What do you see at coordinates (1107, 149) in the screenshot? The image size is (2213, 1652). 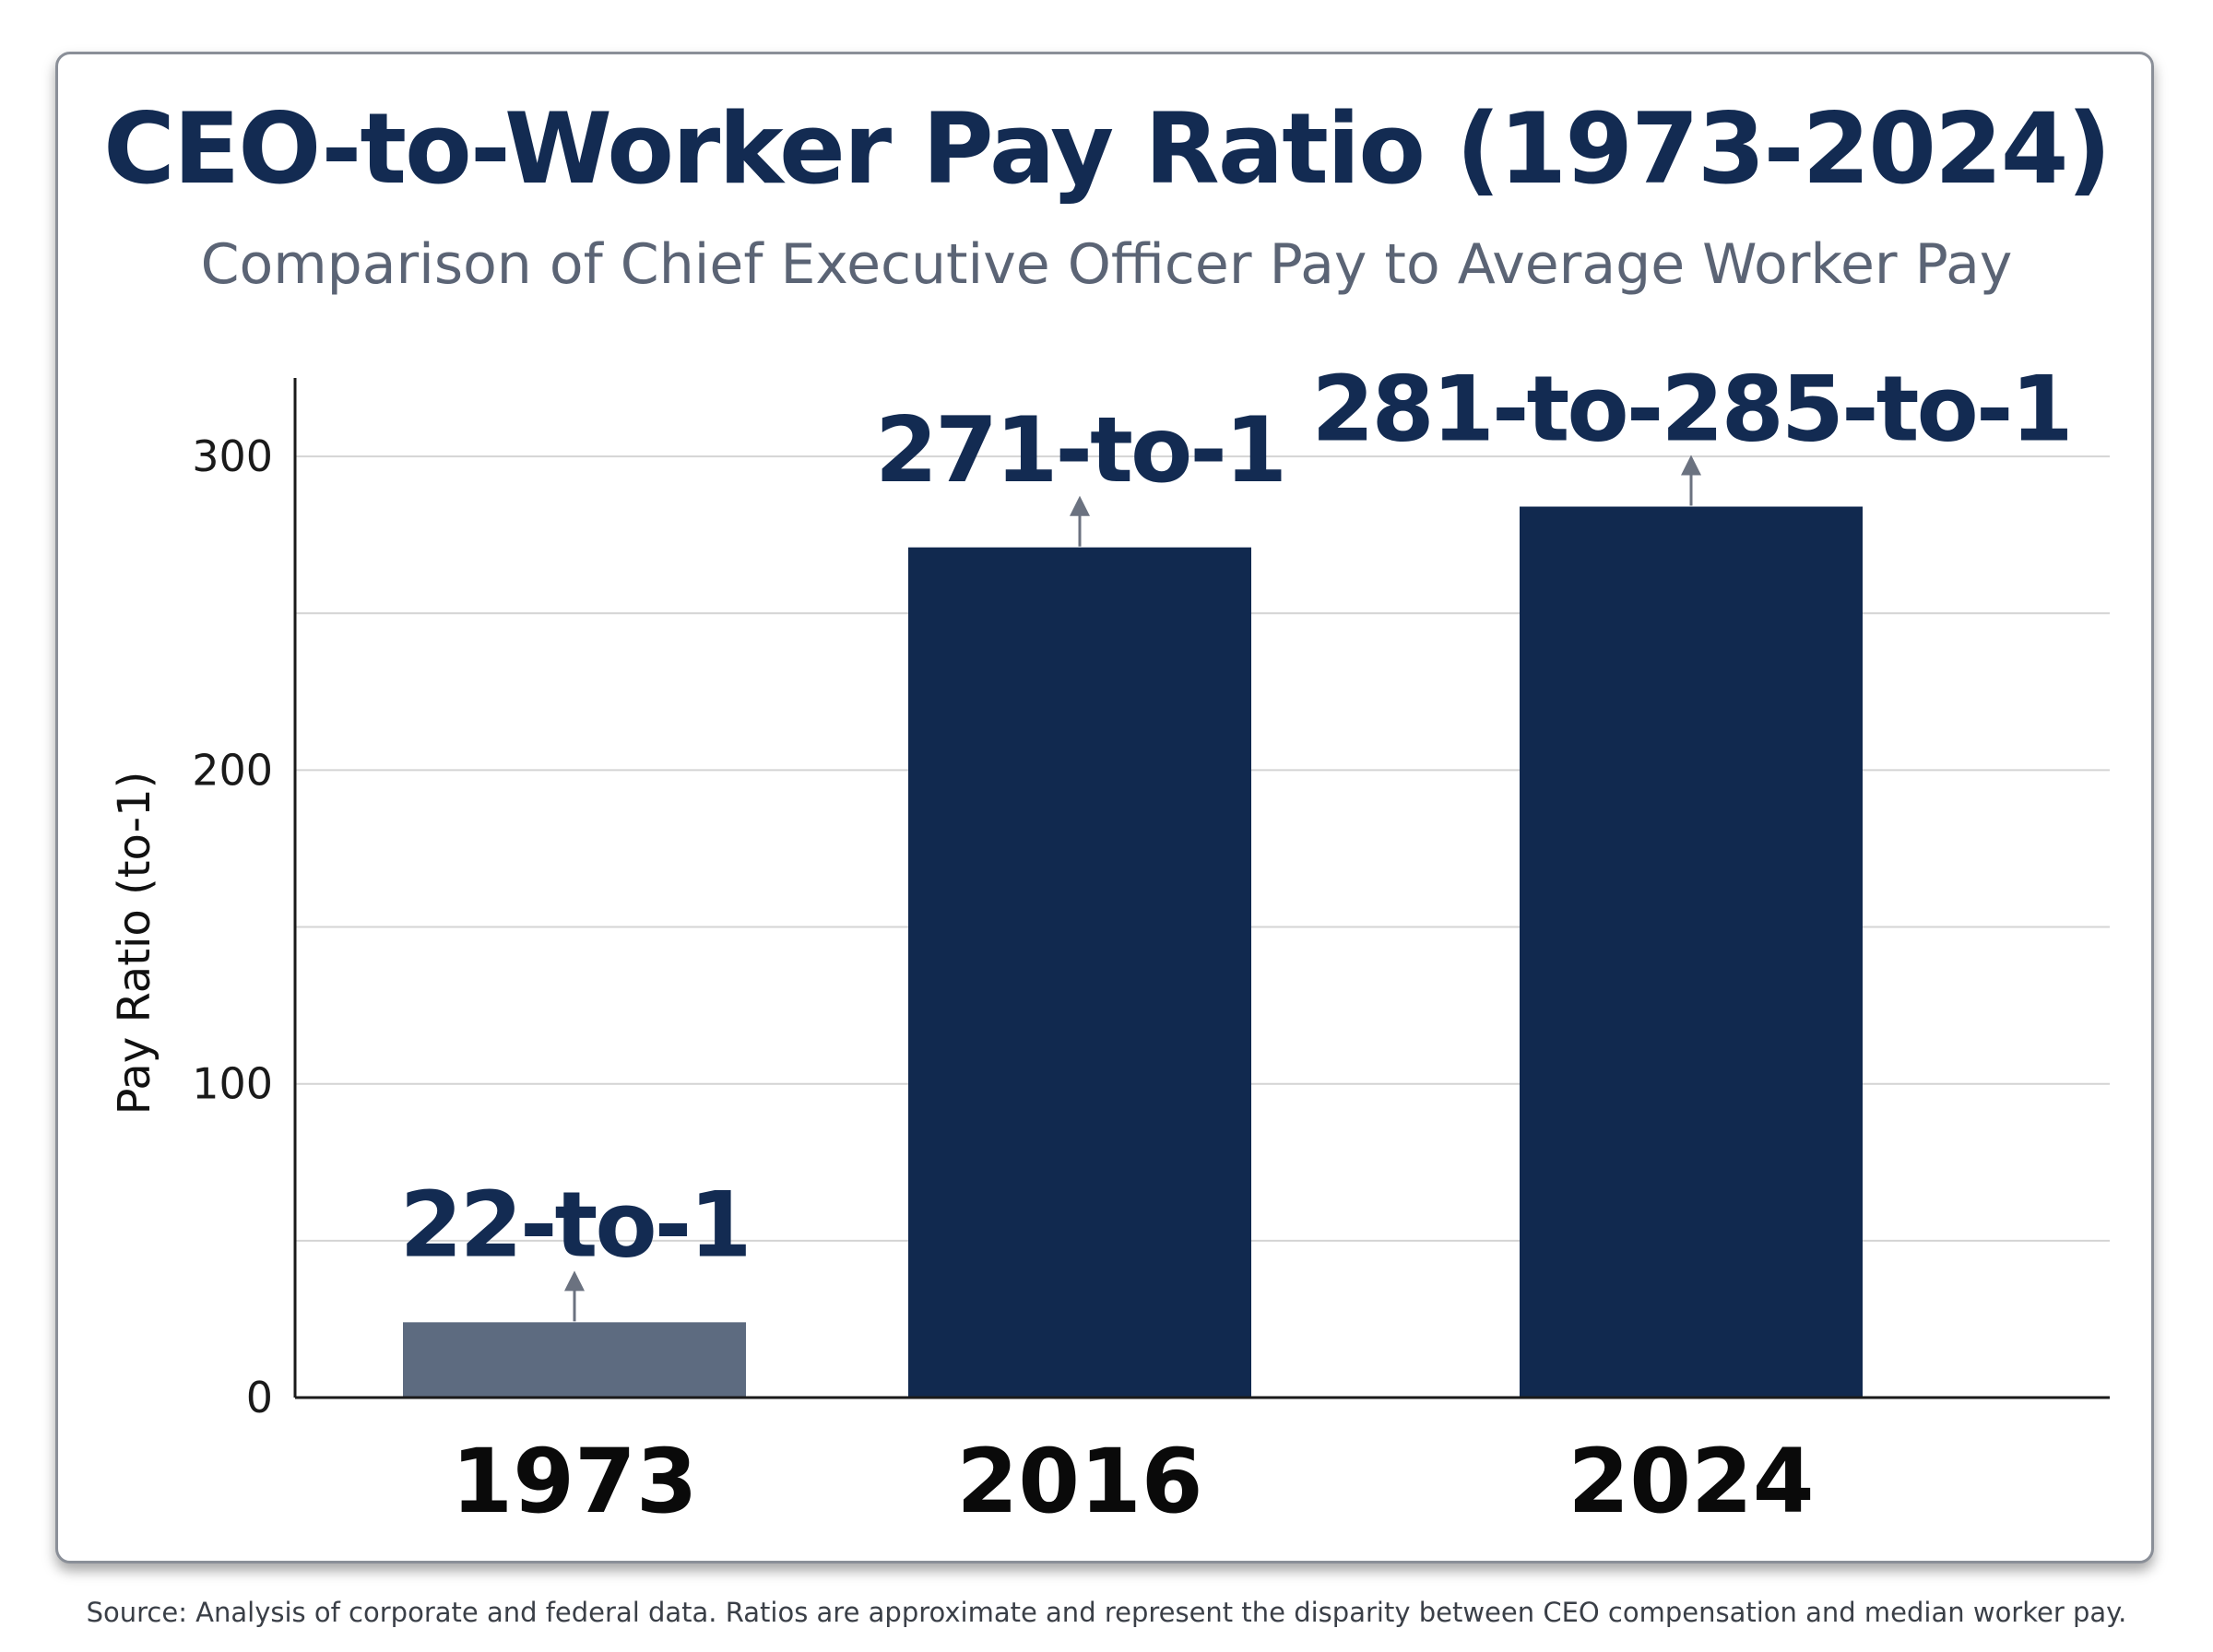 I see `chart-title: CEO-to-Worker Pay Ratio (1973-2024)` at bounding box center [1107, 149].